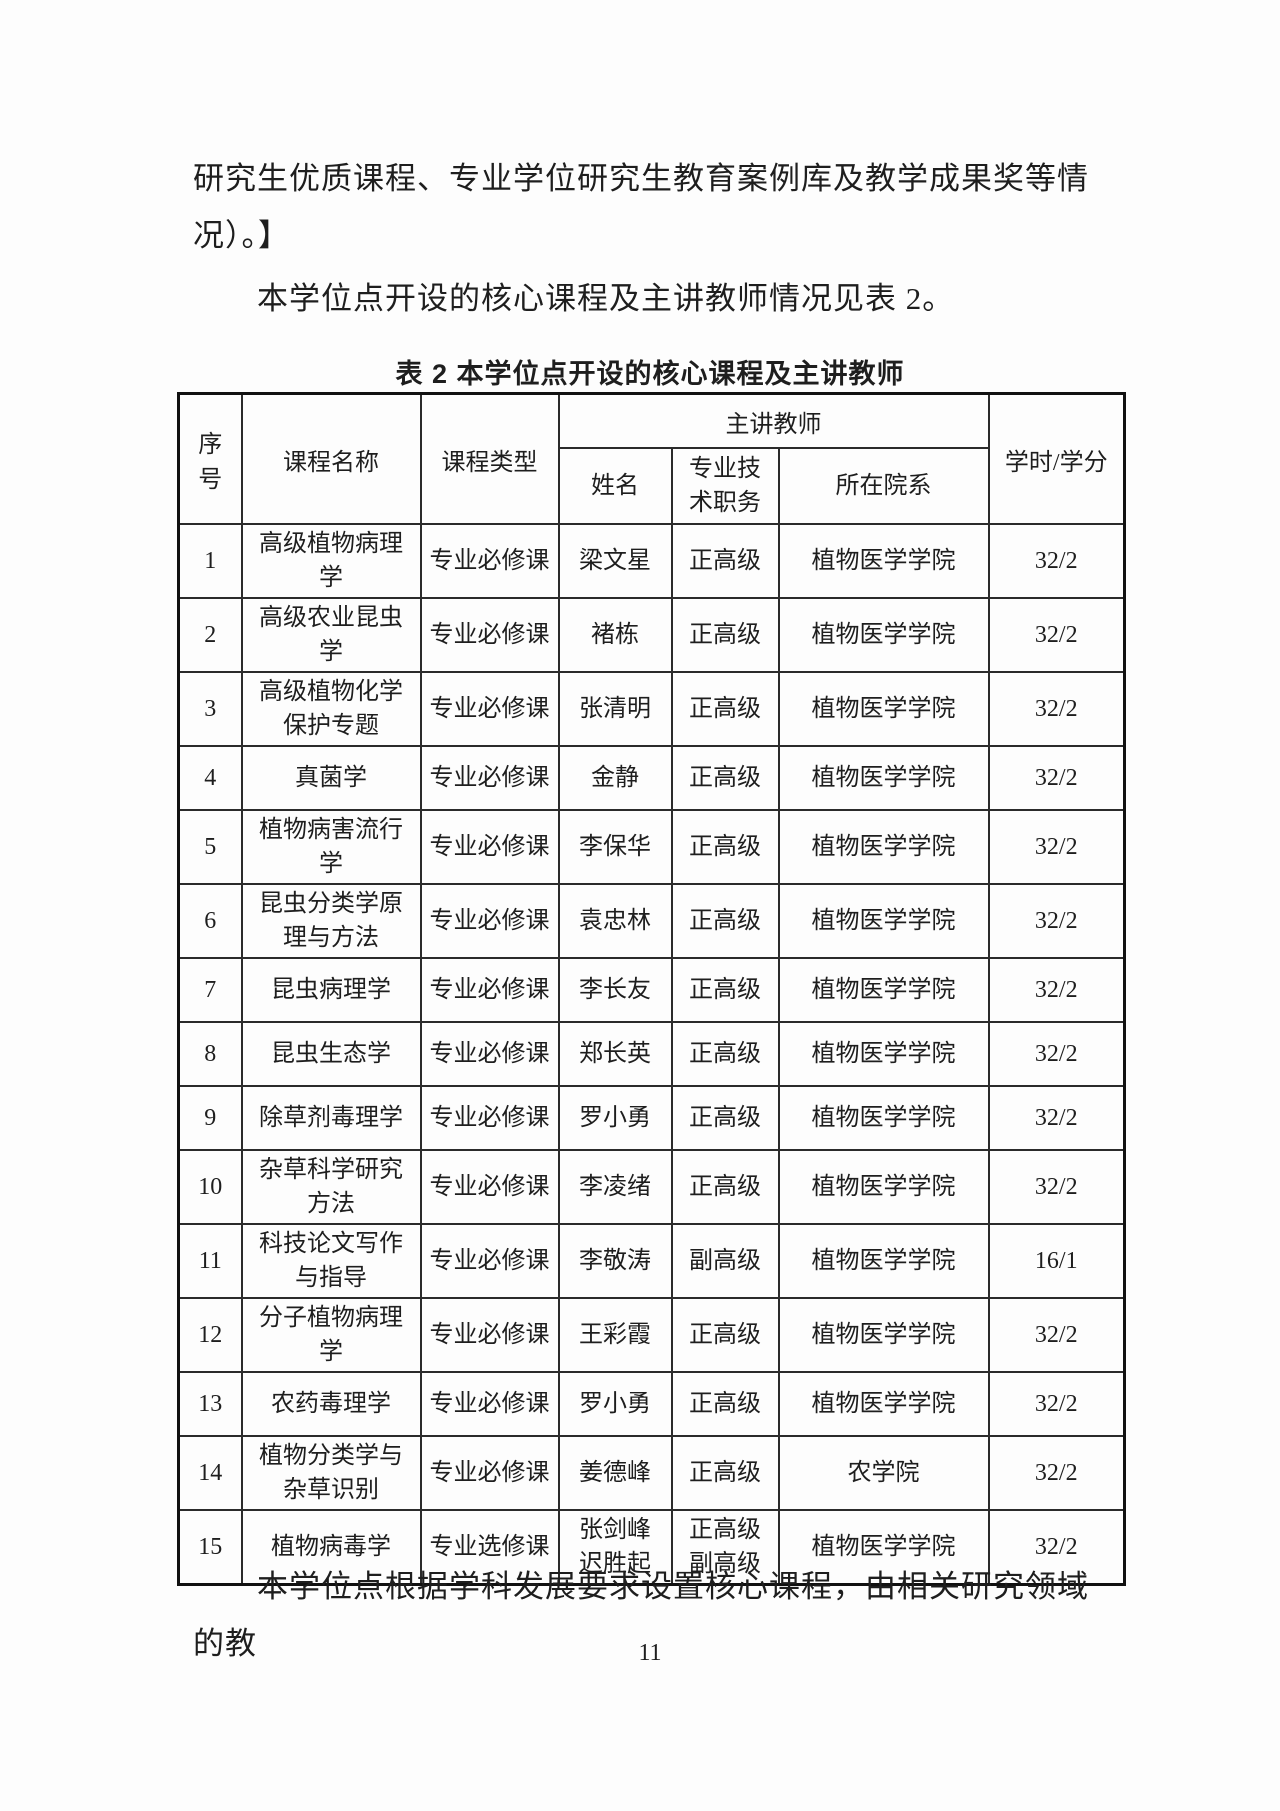  I want to click on table-row: 14 植物分类学与杂草识别 专业必修课 姜德峰 正高级 农学院 32/2, so click(651, 1473).